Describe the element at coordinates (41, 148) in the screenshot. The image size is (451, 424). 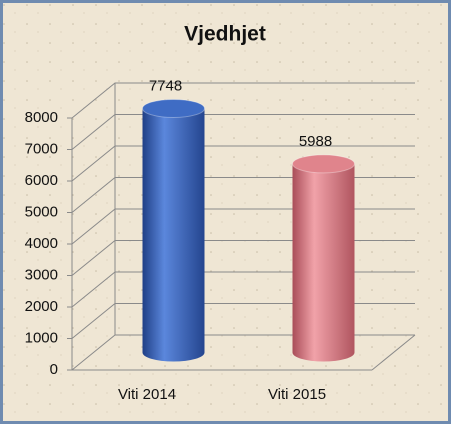
I see `y-tick-label: 7000` at that location.